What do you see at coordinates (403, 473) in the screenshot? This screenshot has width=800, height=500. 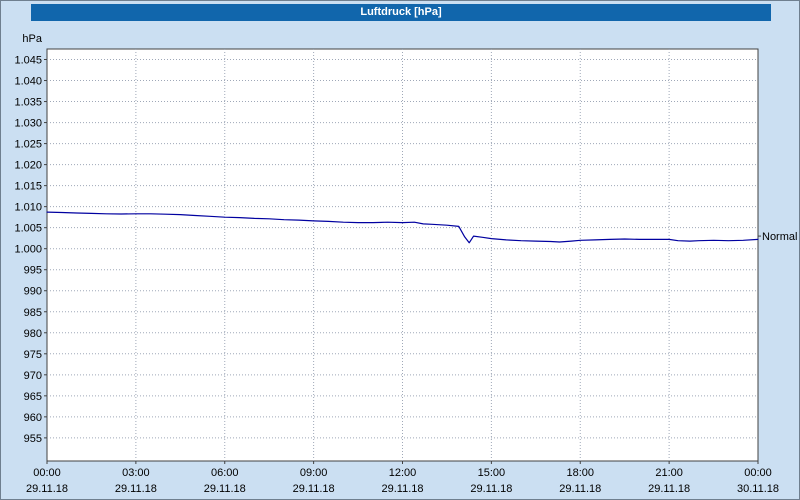 I see `x-tick-time-label: 12:00` at bounding box center [403, 473].